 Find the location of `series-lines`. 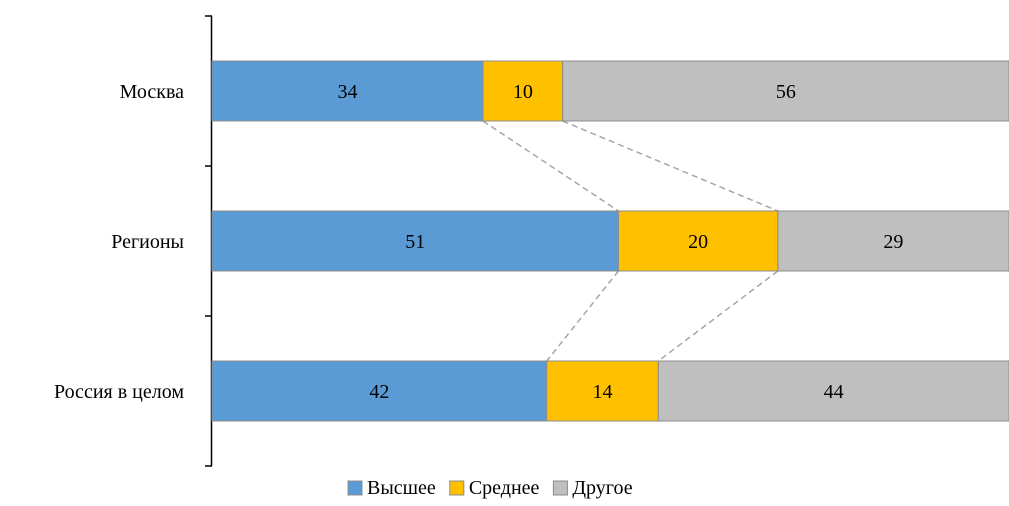

series-lines is located at coordinates (630, 241).